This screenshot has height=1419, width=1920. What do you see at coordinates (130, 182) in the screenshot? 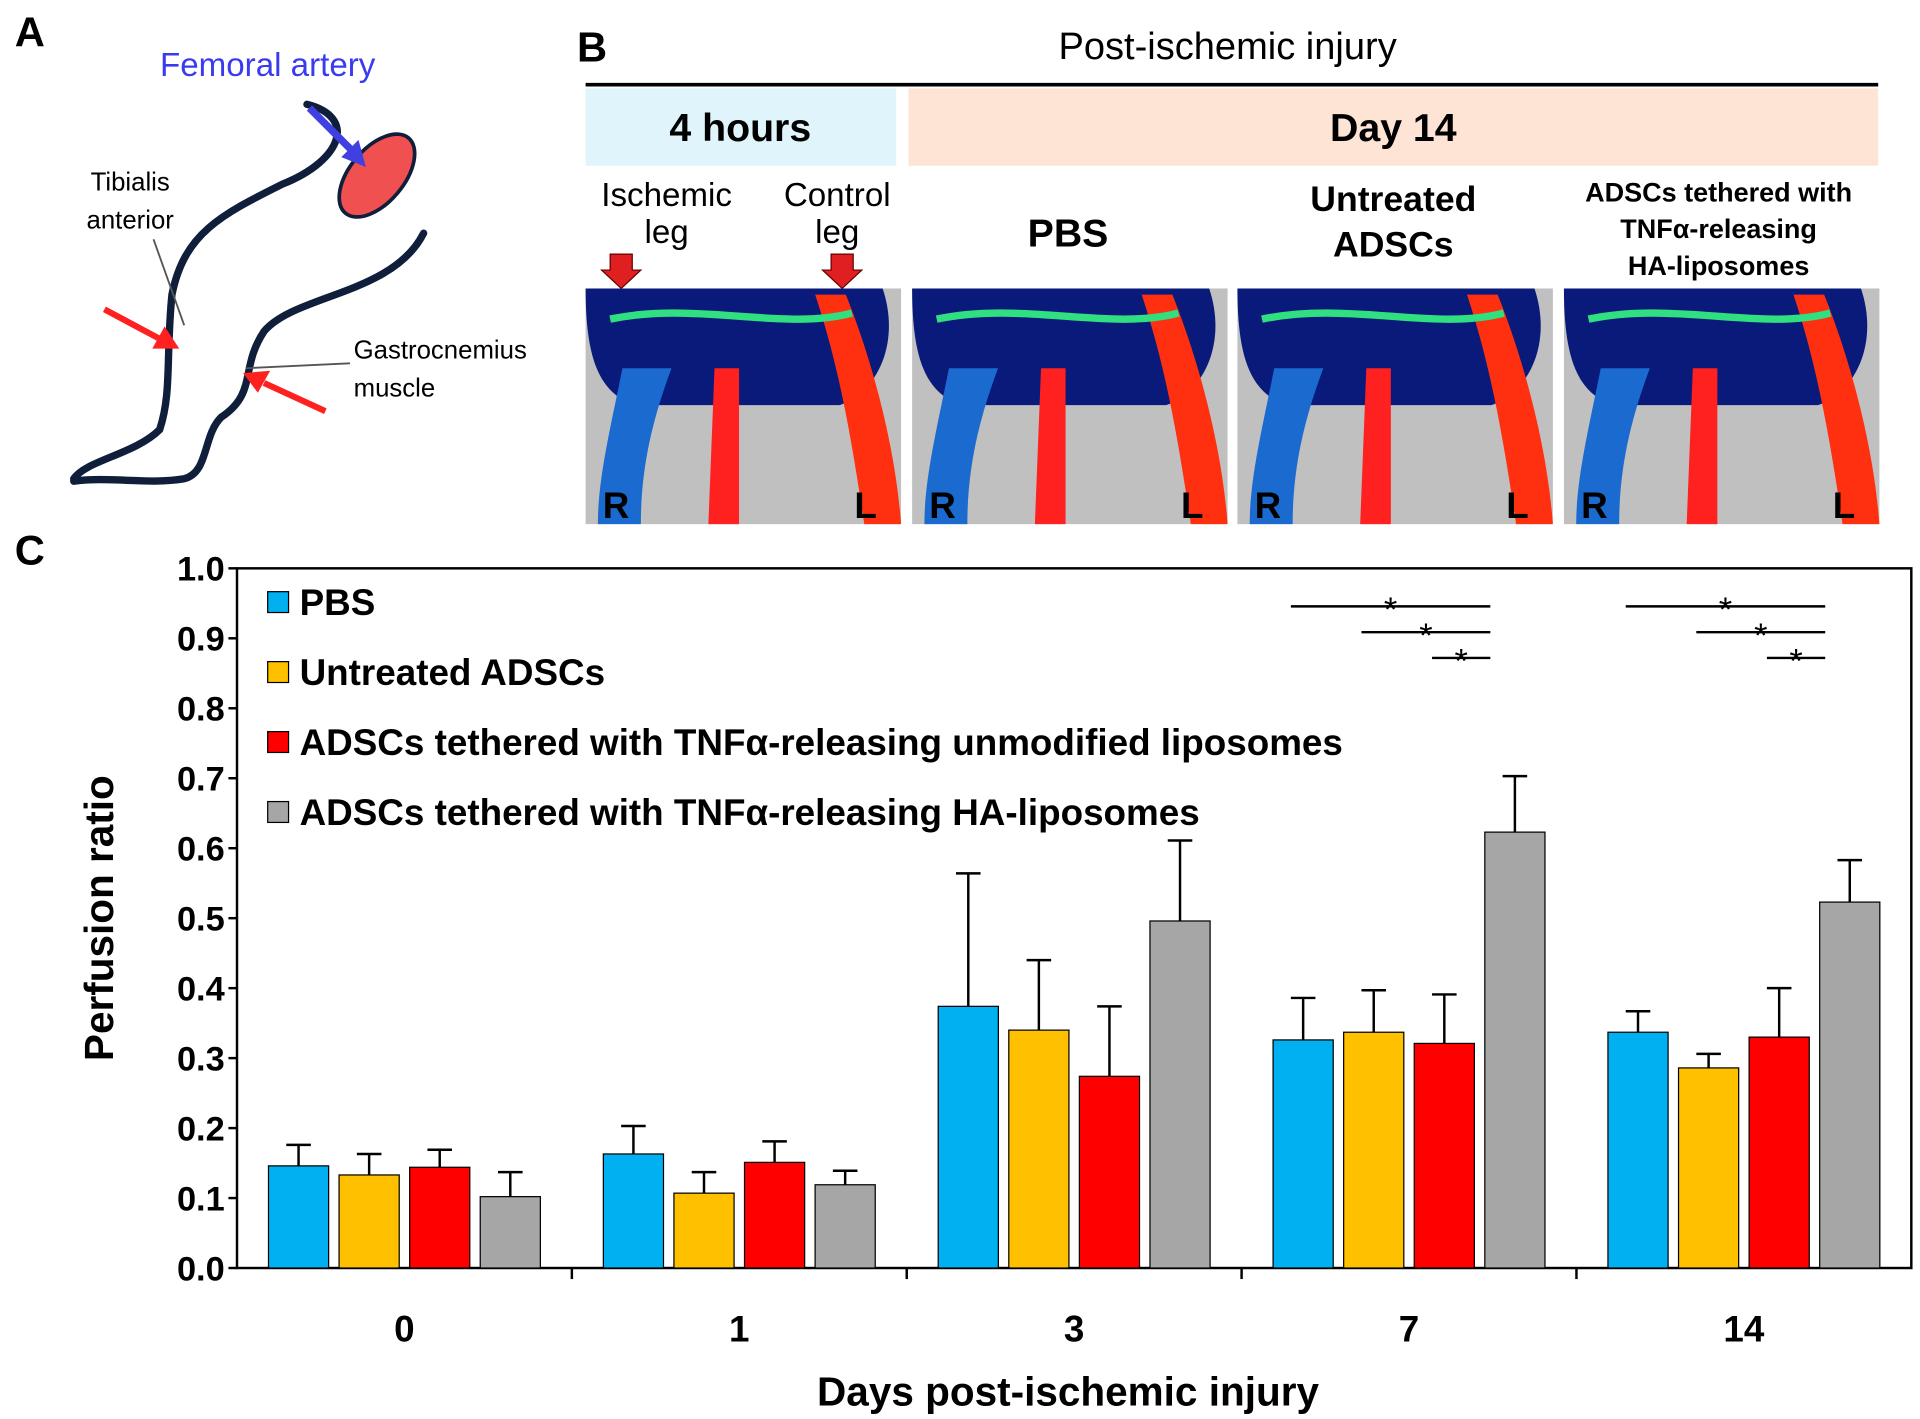
I see `muscle-label: Tibialis` at bounding box center [130, 182].